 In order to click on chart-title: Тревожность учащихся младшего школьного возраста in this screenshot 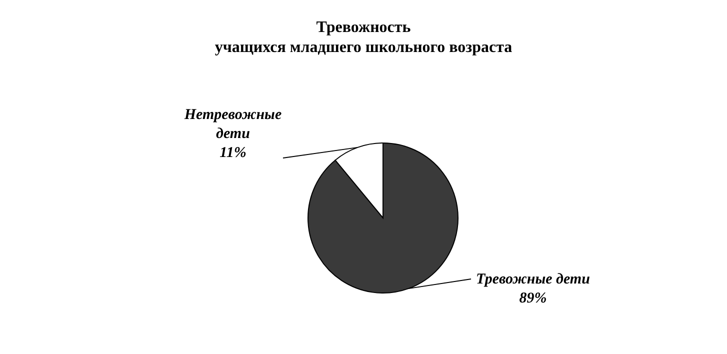, I will do `click(364, 38)`.